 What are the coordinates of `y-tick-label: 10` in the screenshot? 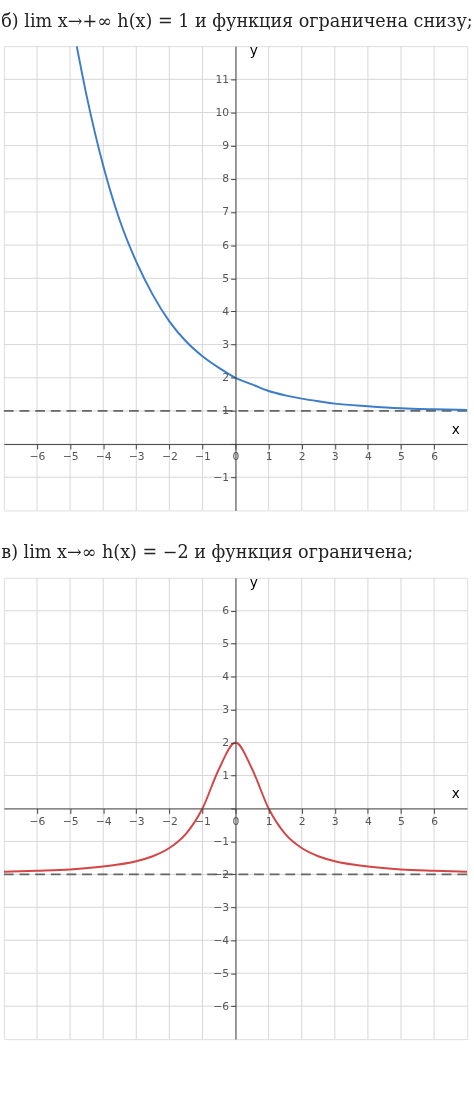 It's located at (222, 112).